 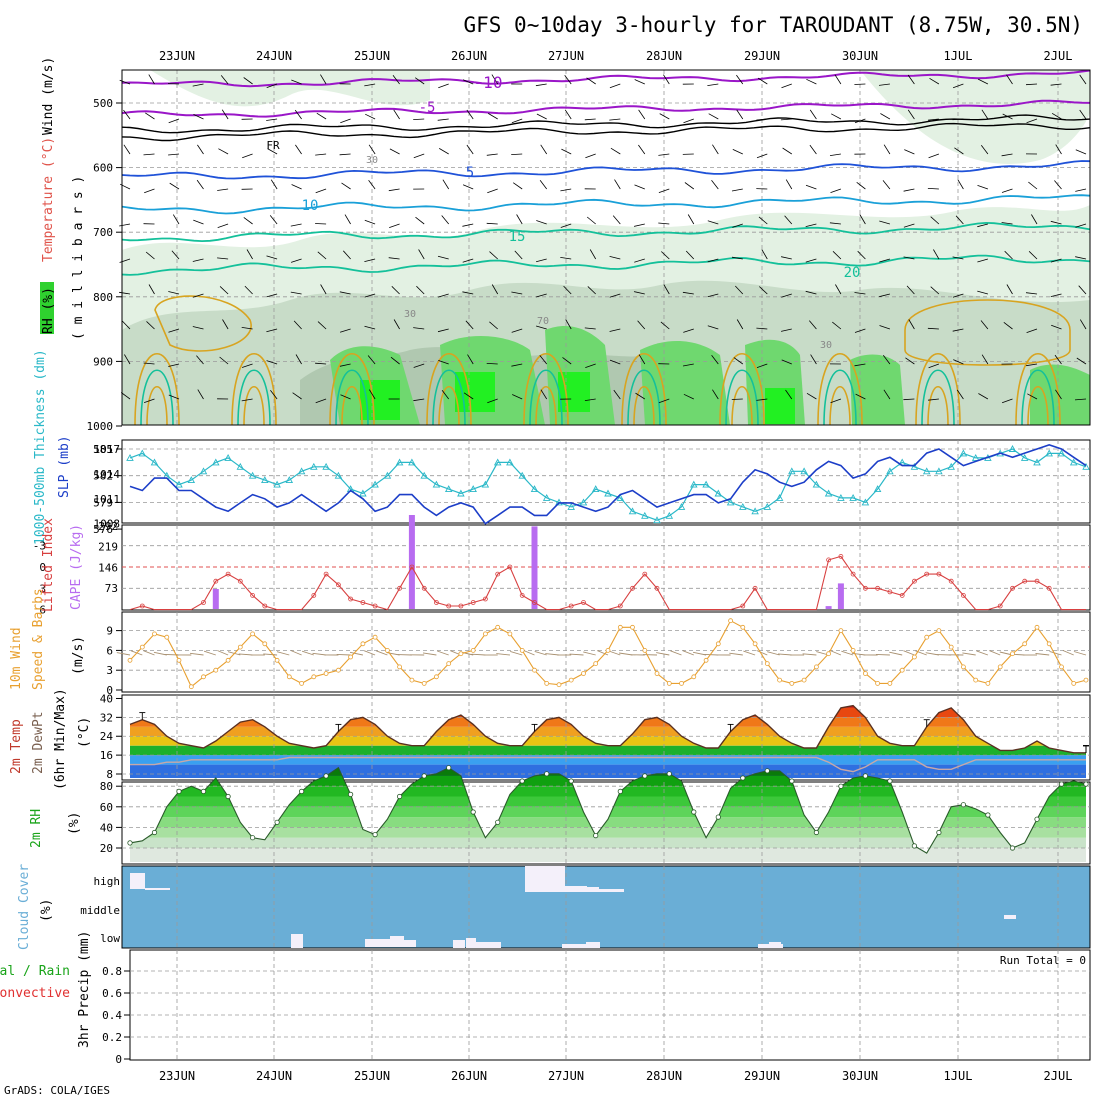 I want to click on slp-tick-label: 1017, so click(x=107, y=449).